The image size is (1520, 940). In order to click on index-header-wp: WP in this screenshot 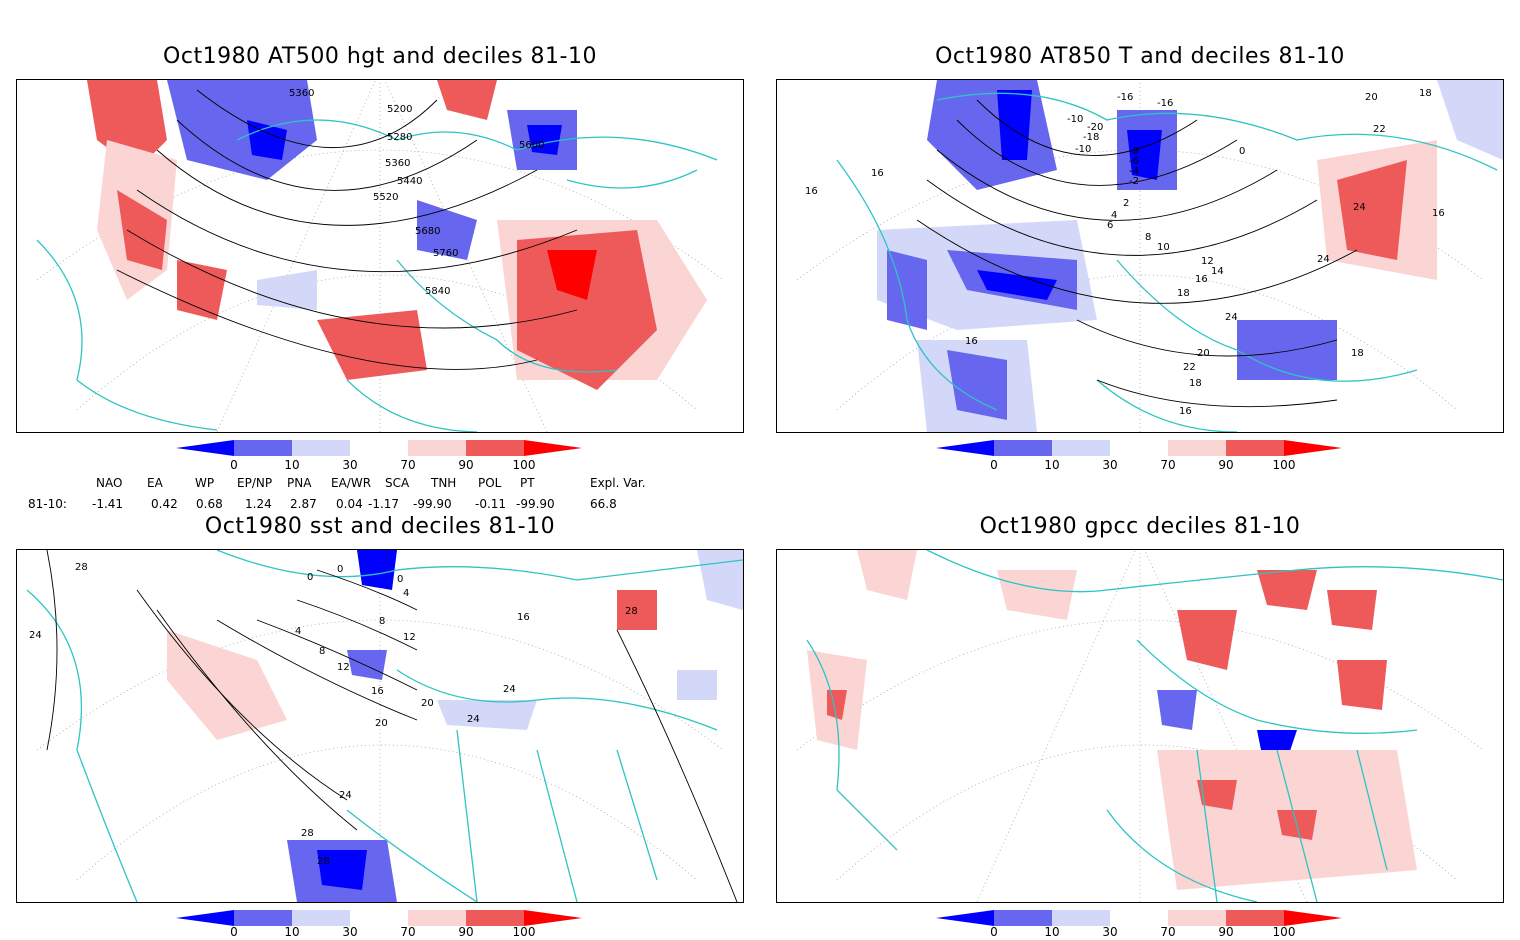, I will do `click(205, 483)`.